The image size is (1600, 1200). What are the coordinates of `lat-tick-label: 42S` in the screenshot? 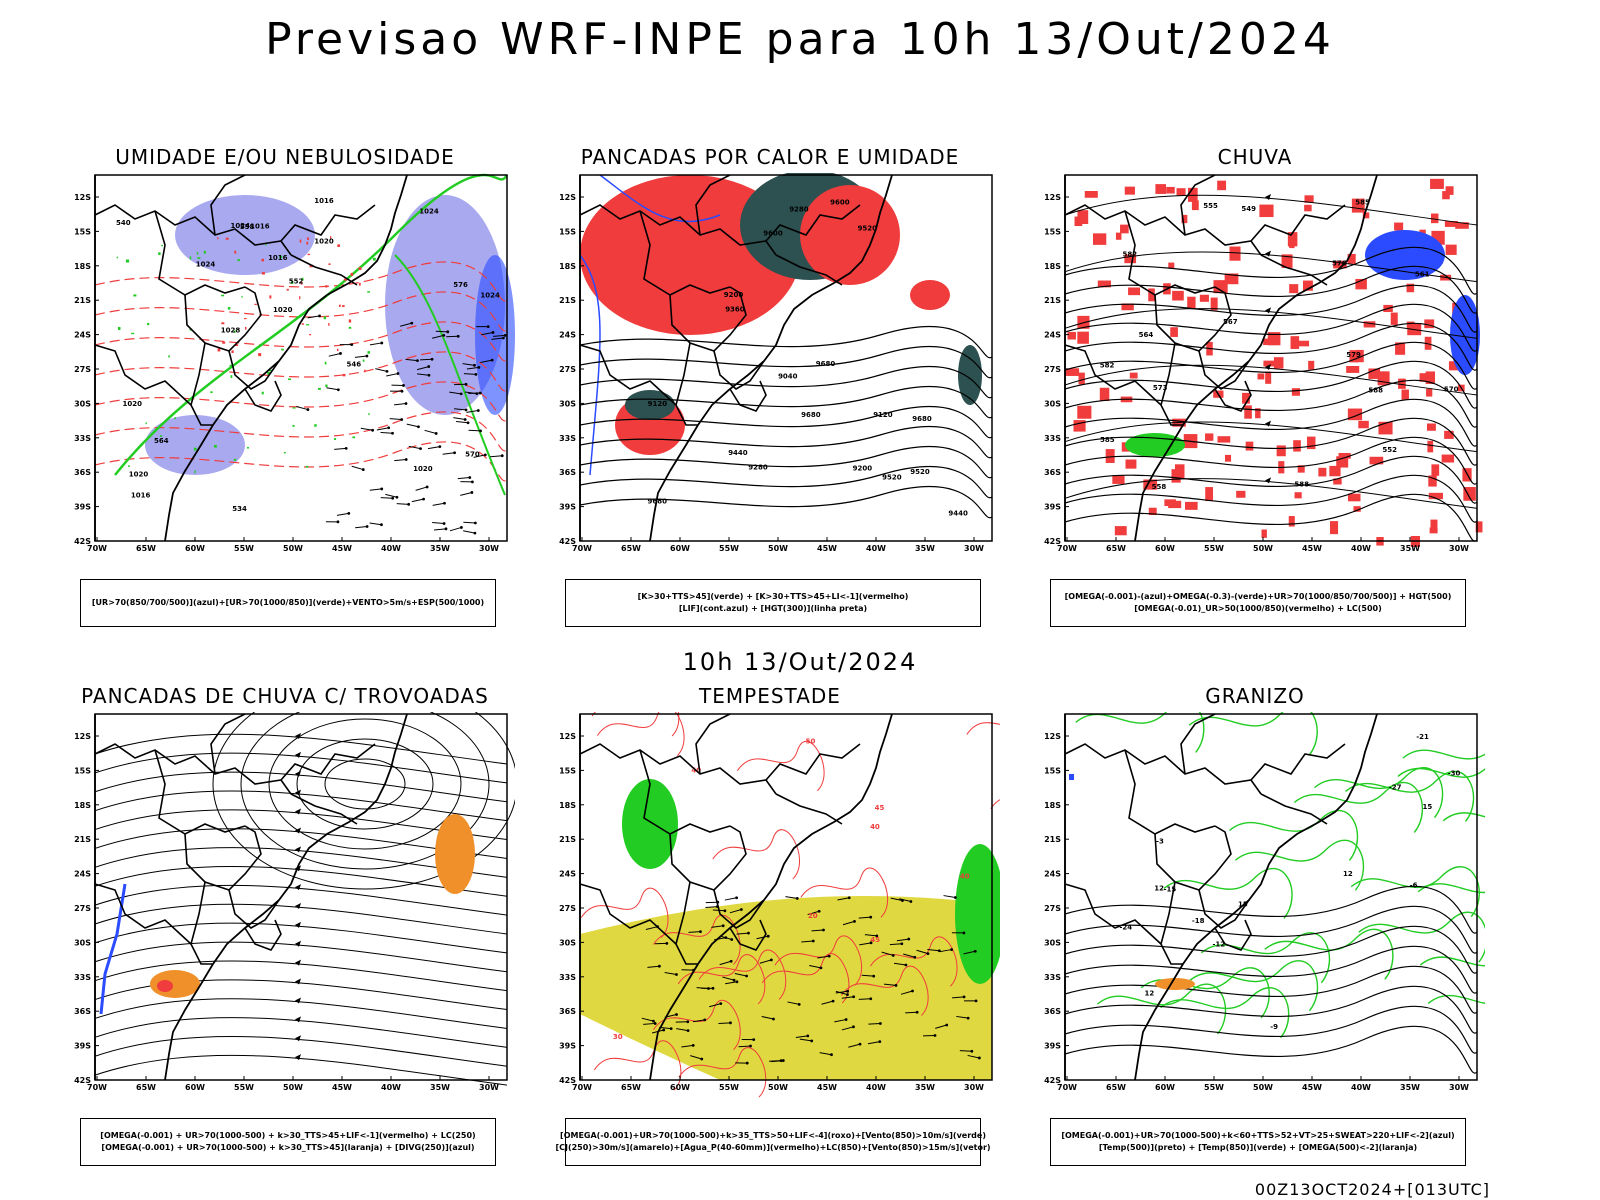 It's located at (82, 541).